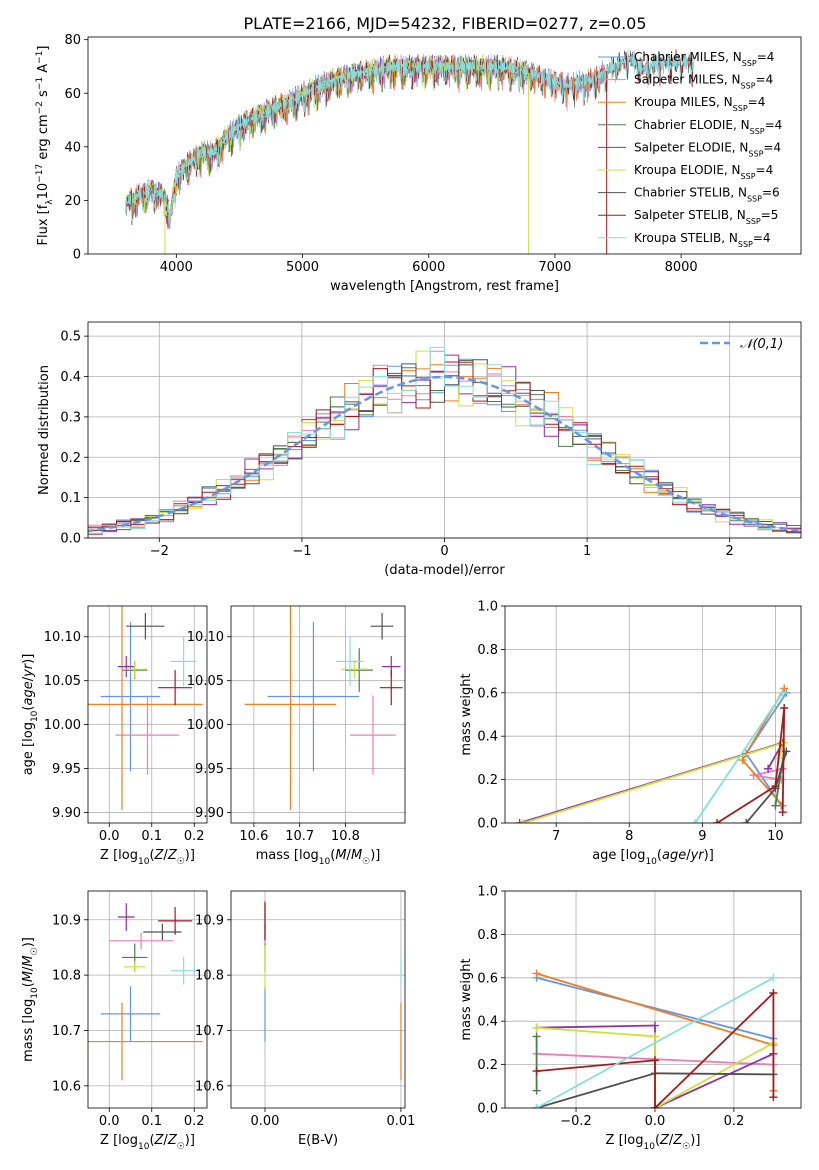  Describe the element at coordinates (301, 551) in the screenshot. I see `x-tick-label: −1` at that location.